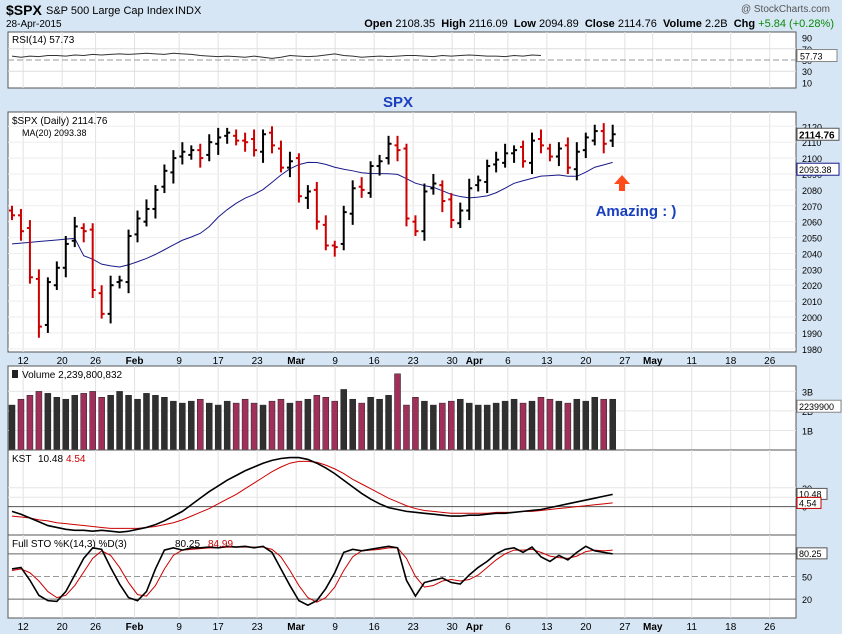 The height and width of the screenshot is (634, 842). What do you see at coordinates (63, 361) in the screenshot?
I see `price-x-tick-label: 20` at bounding box center [63, 361].